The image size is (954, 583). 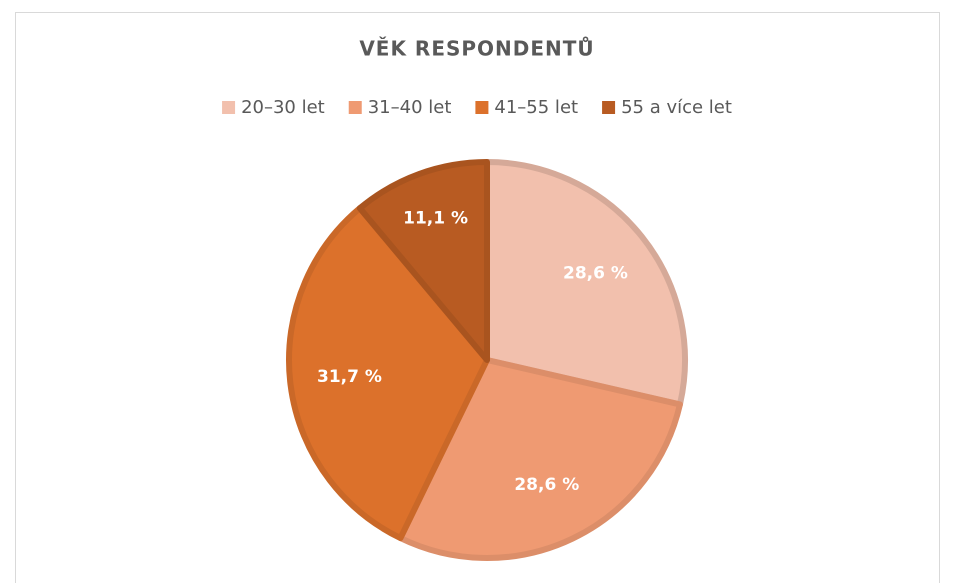 I want to click on legend-label: 31–40 let, so click(x=410, y=107).